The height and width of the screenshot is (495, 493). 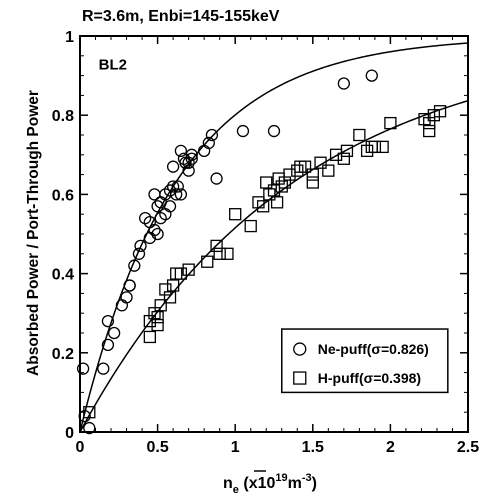 I want to click on y-tick-label: 0, so click(x=69, y=433).